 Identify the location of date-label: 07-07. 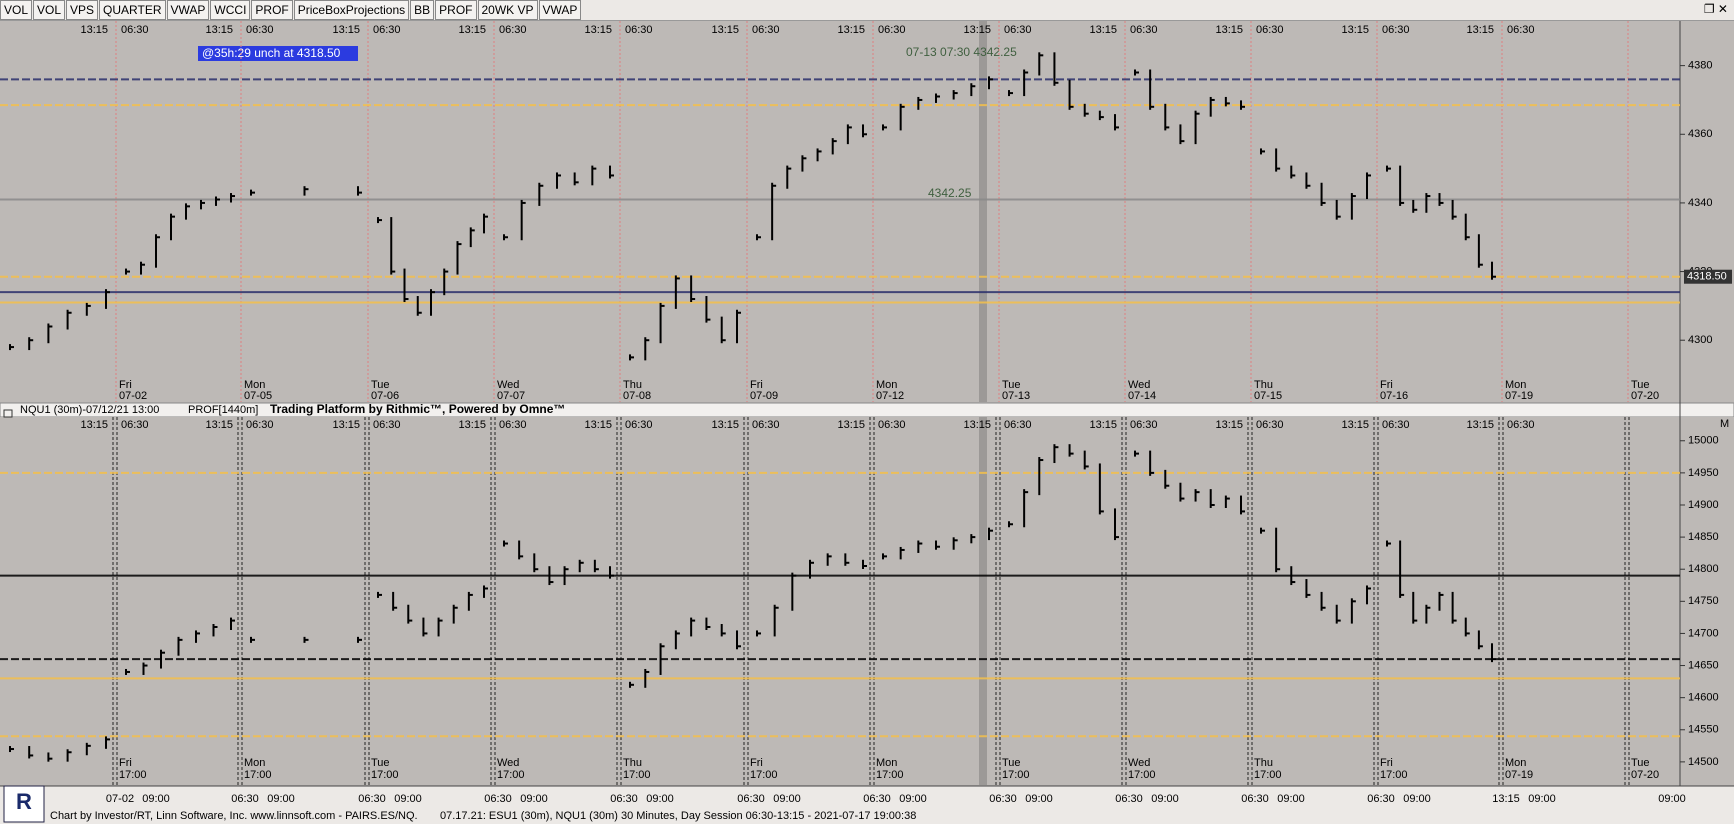
(511, 396).